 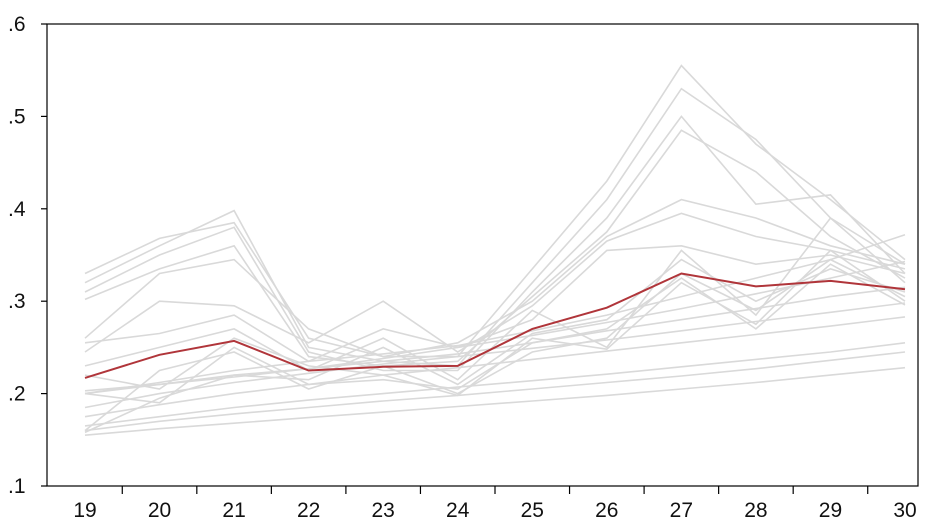 What do you see at coordinates (681, 510) in the screenshot?
I see `x-tick-label: 27` at bounding box center [681, 510].